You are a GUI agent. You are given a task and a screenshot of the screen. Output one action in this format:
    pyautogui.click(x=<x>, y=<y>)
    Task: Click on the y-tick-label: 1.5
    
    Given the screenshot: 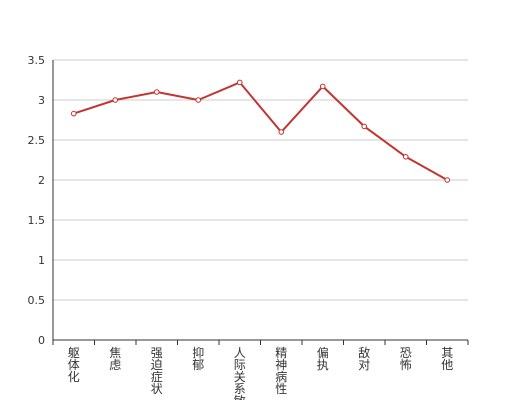 What is the action you would take?
    pyautogui.click(x=37, y=220)
    